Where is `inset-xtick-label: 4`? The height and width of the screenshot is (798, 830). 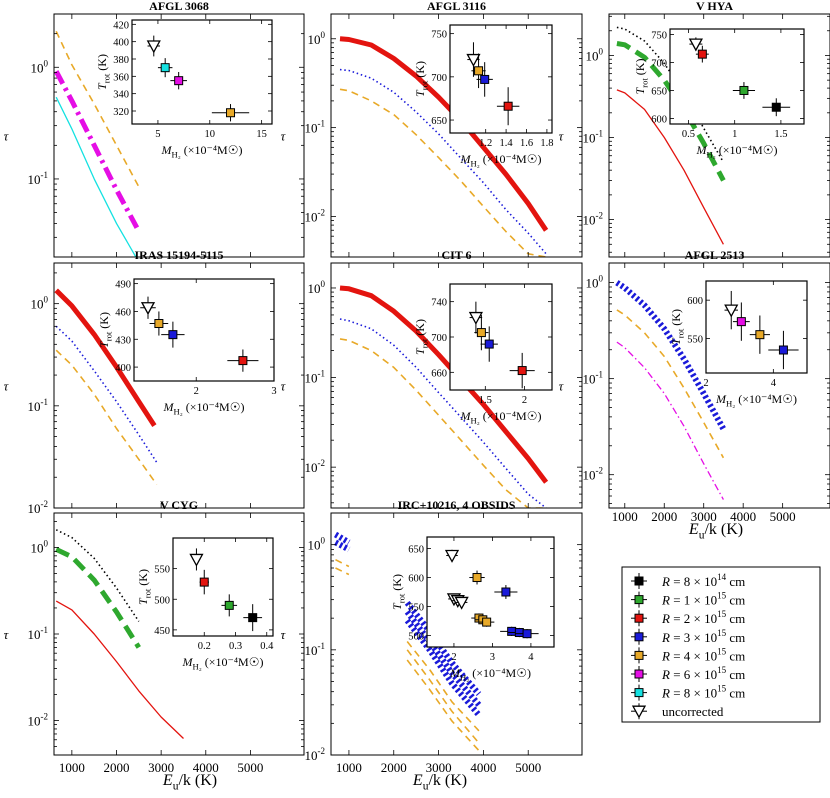
inset-xtick-label: 4 is located at coordinates (774, 383).